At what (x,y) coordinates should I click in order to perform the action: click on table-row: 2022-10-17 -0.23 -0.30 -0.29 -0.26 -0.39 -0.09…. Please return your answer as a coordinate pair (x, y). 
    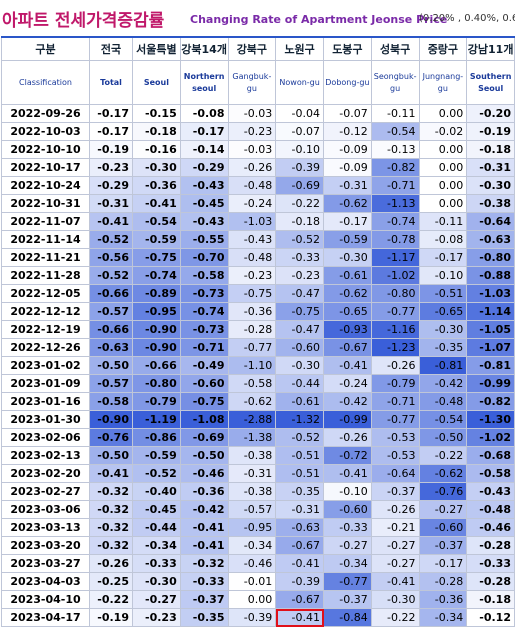
    Looking at the image, I should click on (258, 167).